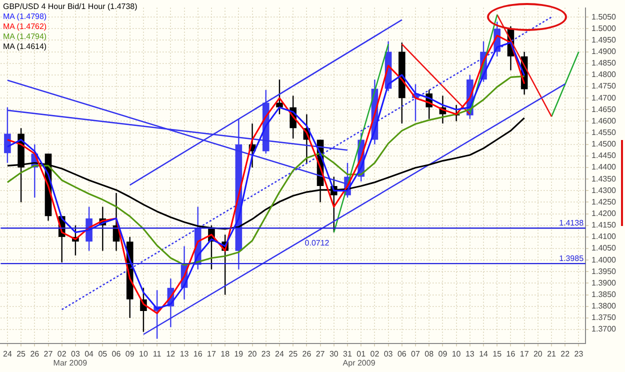 The image size is (625, 372). I want to click on y-tick-label: 1.4800, so click(604, 75).